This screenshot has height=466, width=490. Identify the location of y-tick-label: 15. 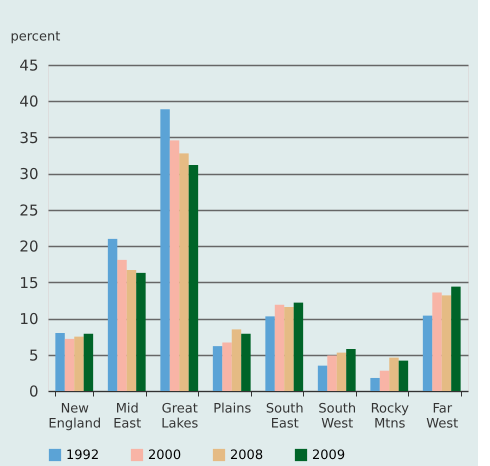
(28, 283).